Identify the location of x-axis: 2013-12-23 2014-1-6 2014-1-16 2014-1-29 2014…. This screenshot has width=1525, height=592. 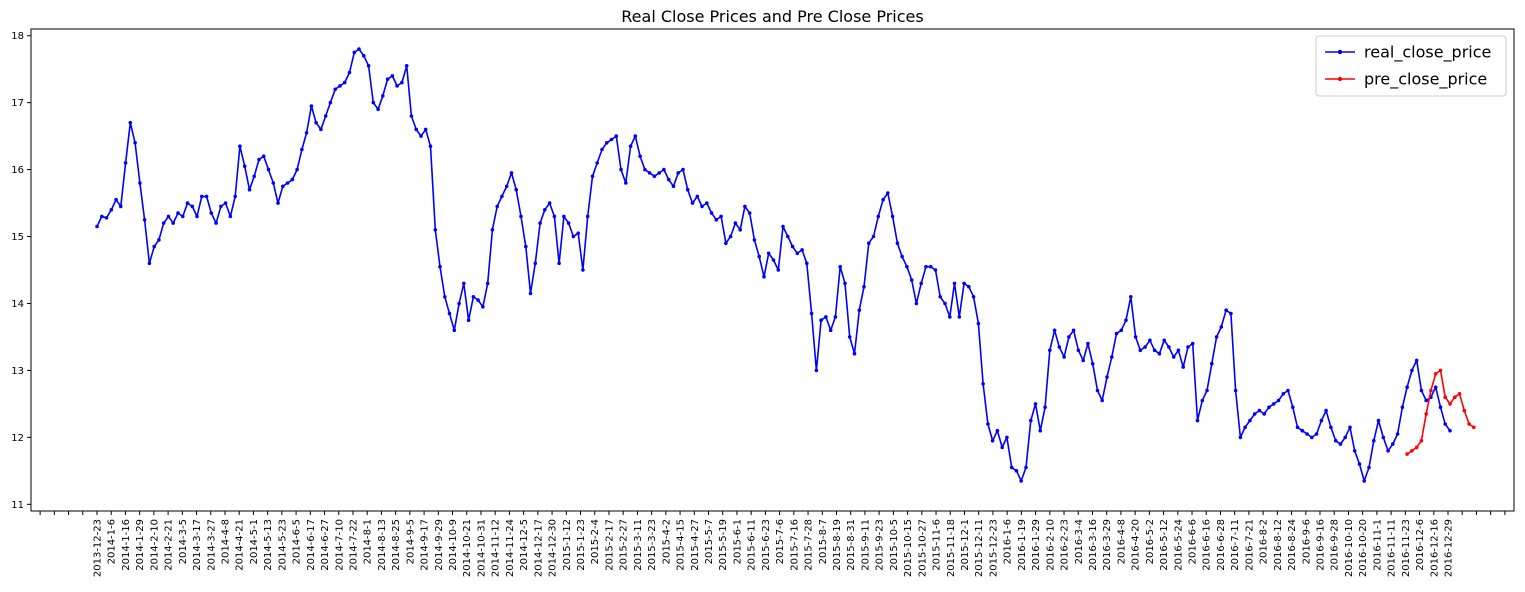
(772, 544).